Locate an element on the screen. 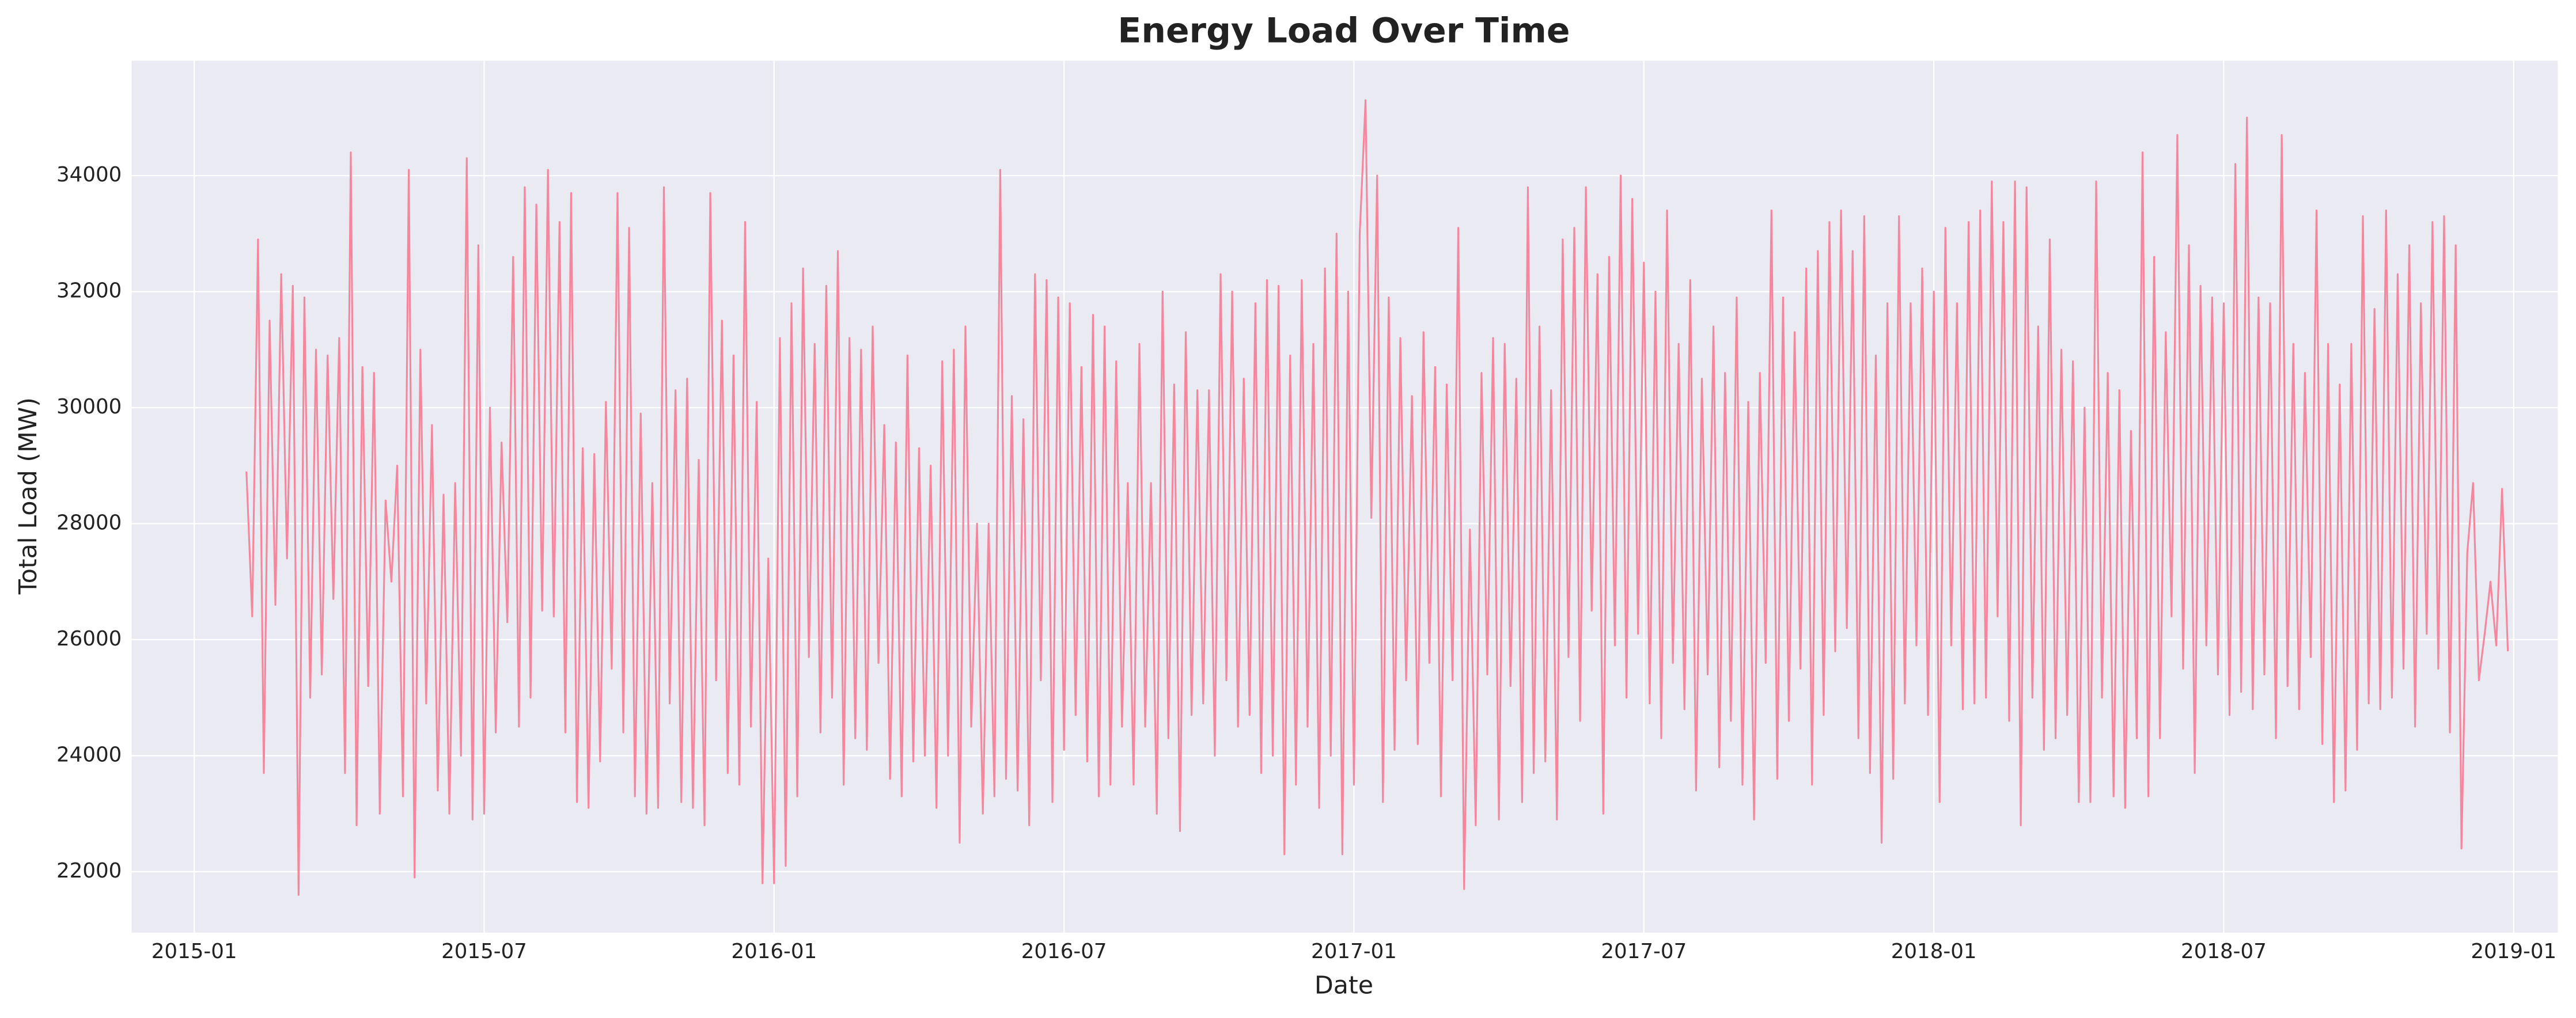  x-tick-label: 2019-01 is located at coordinates (2513, 951).